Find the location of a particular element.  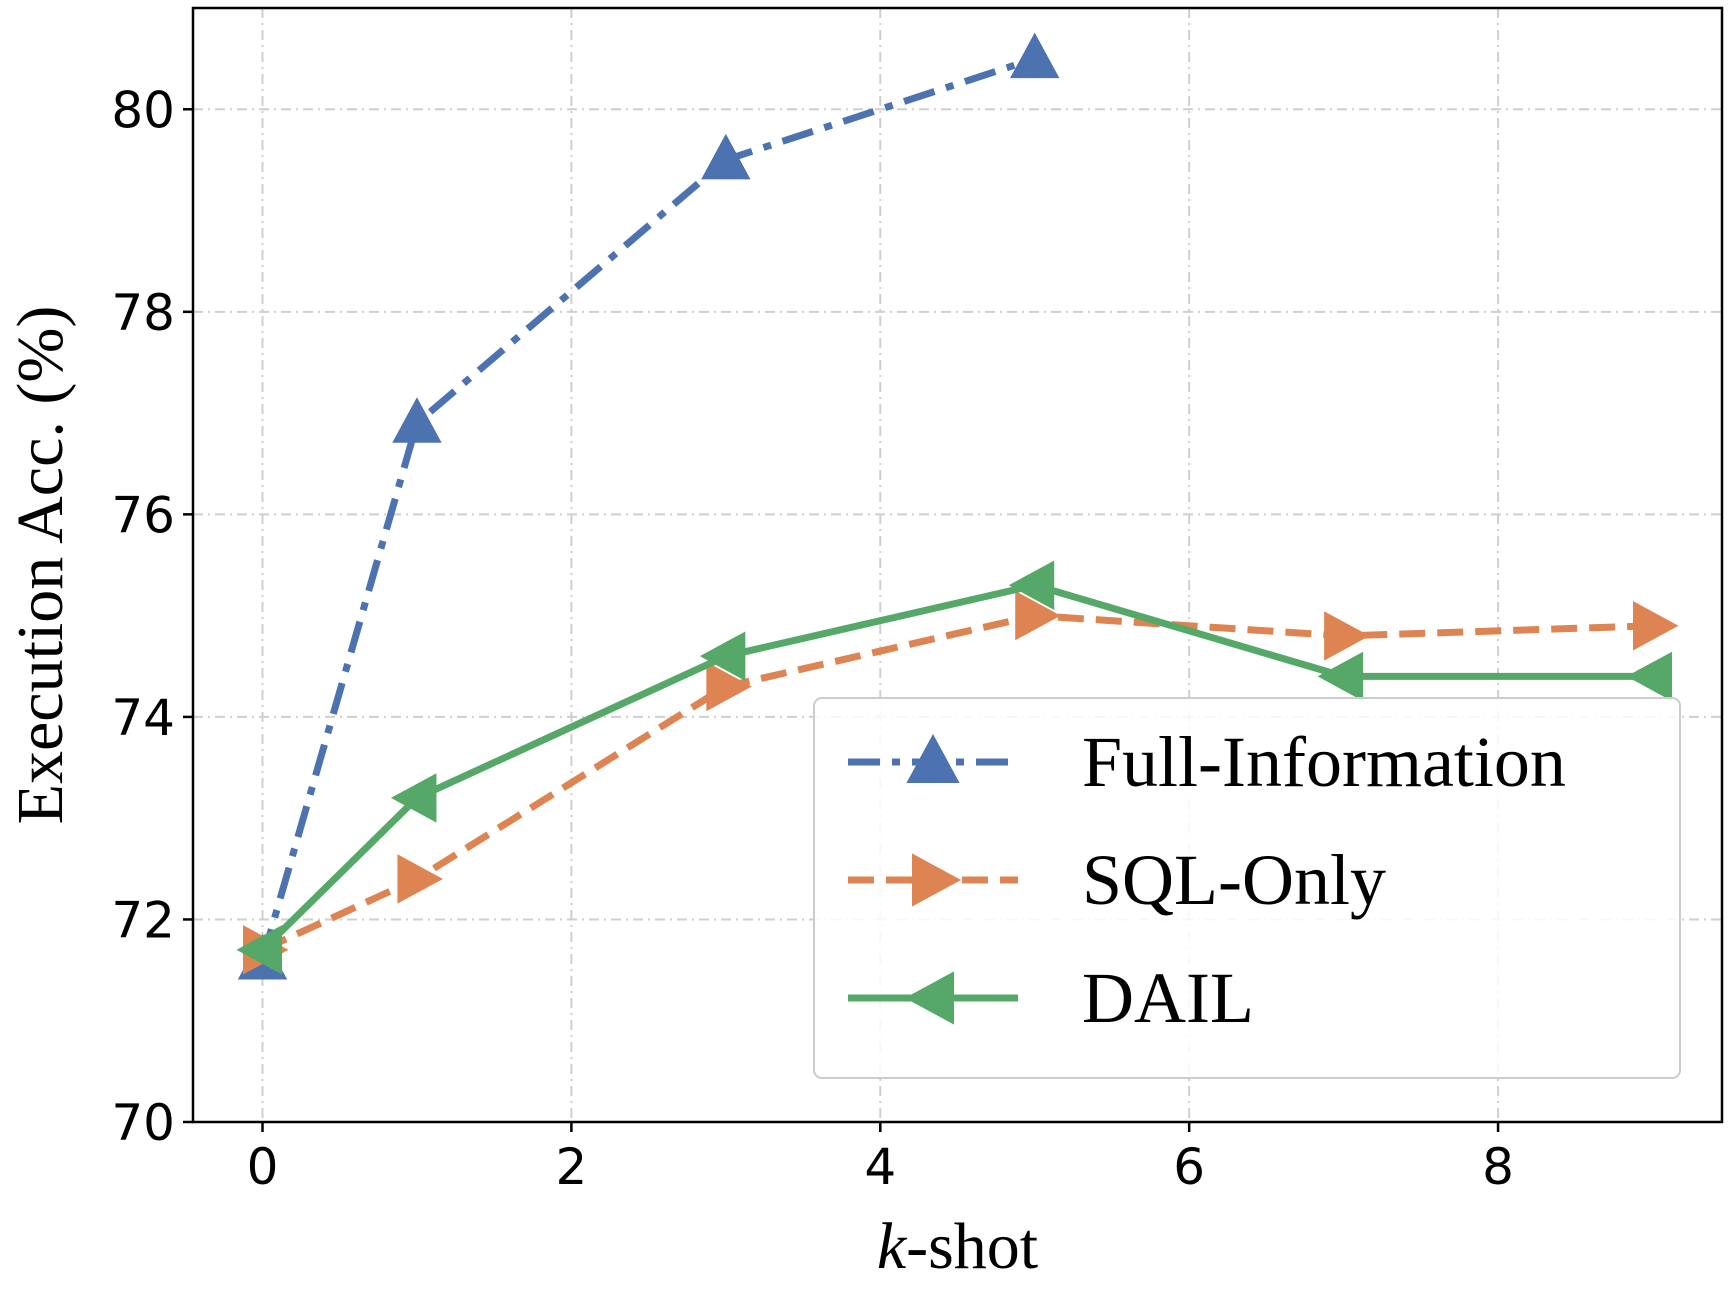

x-tick-label: 8 is located at coordinates (1498, 1167).